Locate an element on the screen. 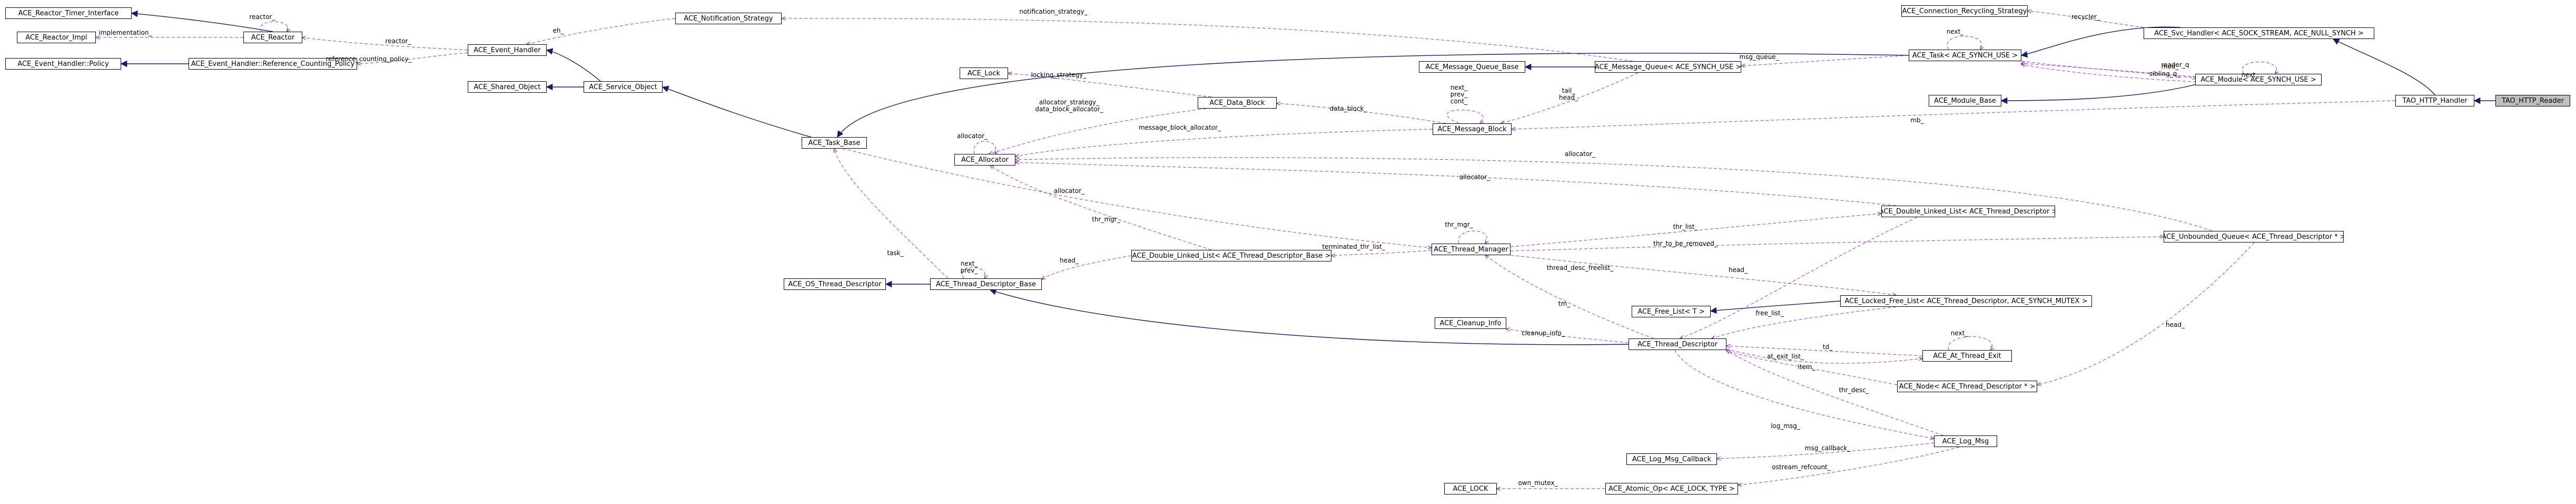 This screenshot has height=504, width=2576. edge-label: ostream_refcount_ is located at coordinates (1801, 467).